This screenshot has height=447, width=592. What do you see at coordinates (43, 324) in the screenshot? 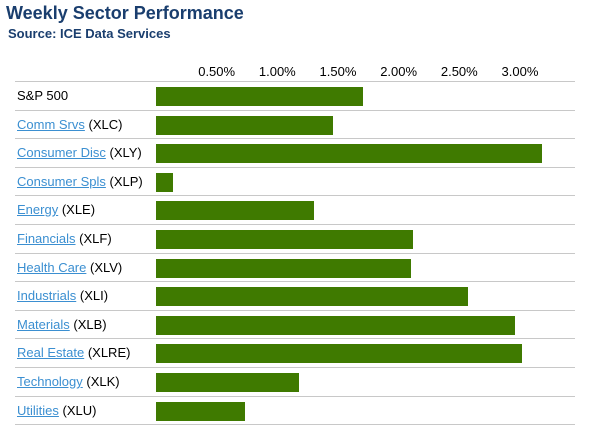
I see `sector-link: Materials` at bounding box center [43, 324].